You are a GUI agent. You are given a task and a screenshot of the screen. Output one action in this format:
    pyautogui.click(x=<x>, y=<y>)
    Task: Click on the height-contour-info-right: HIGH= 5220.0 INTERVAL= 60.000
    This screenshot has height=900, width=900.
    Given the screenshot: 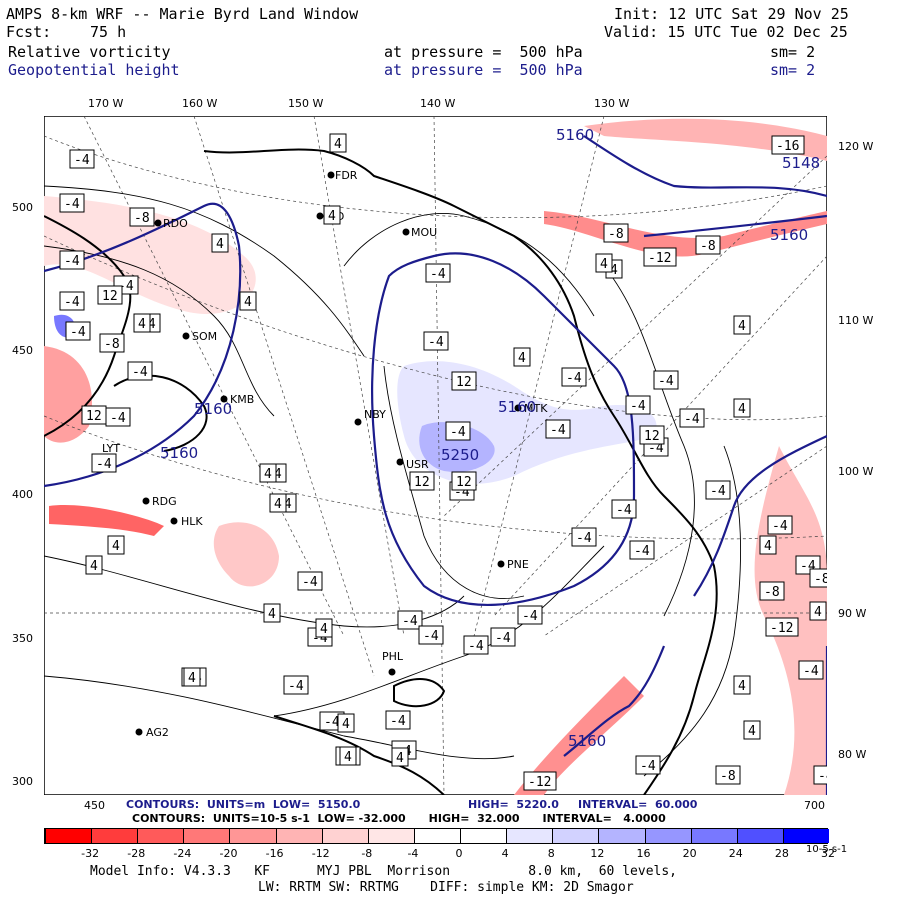 What is the action you would take?
    pyautogui.click(x=583, y=804)
    